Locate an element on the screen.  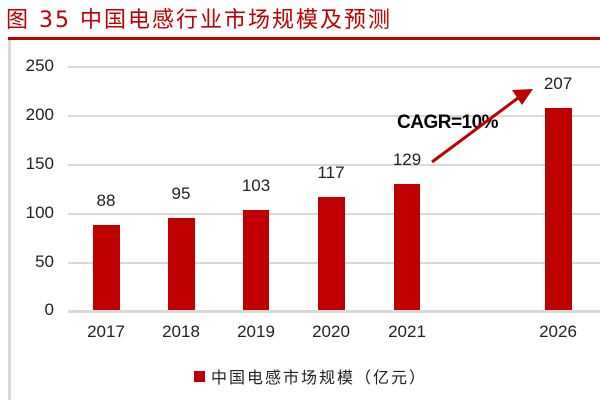
y-tick-100: 100 is located at coordinates (39, 212).